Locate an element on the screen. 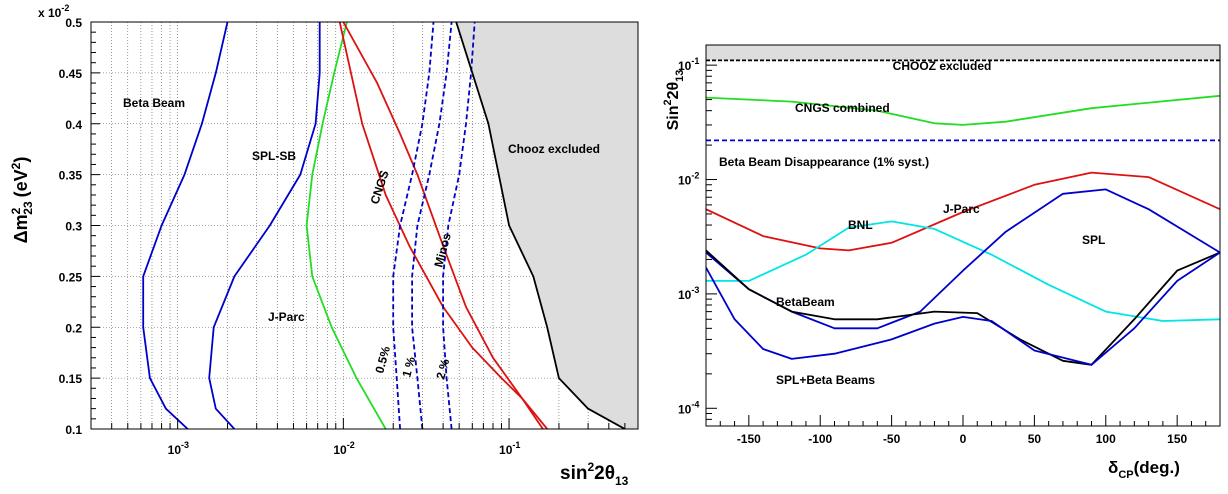 This screenshot has height=494, width=1228. series-line-bnl is located at coordinates (963, 271).